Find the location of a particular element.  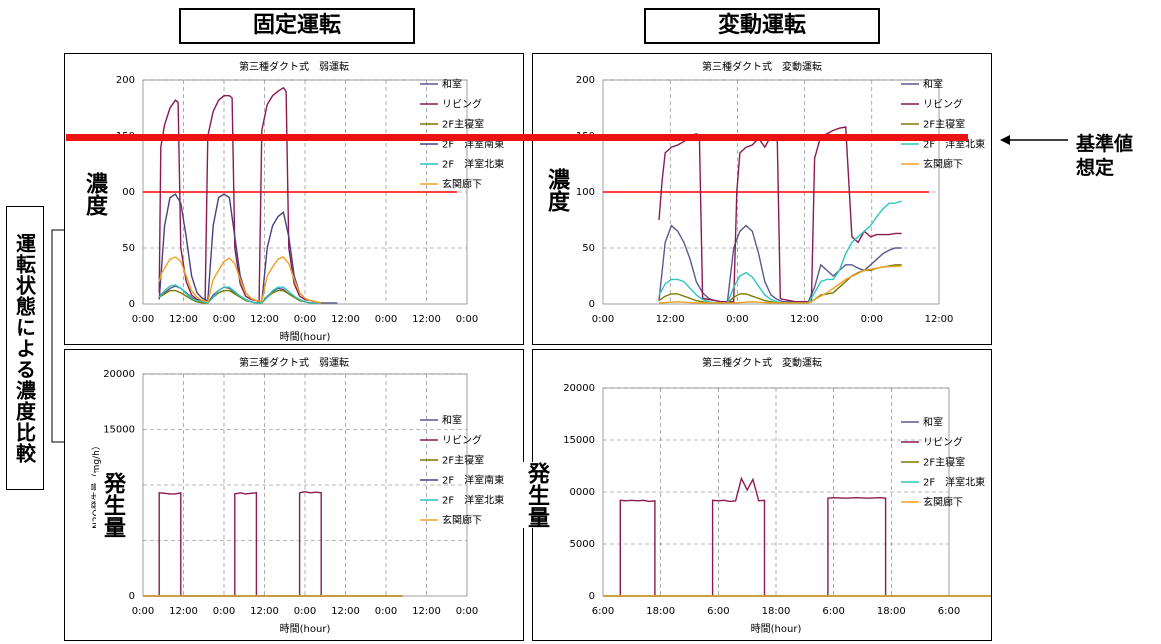

series-line-washitsu is located at coordinates (780, 263).